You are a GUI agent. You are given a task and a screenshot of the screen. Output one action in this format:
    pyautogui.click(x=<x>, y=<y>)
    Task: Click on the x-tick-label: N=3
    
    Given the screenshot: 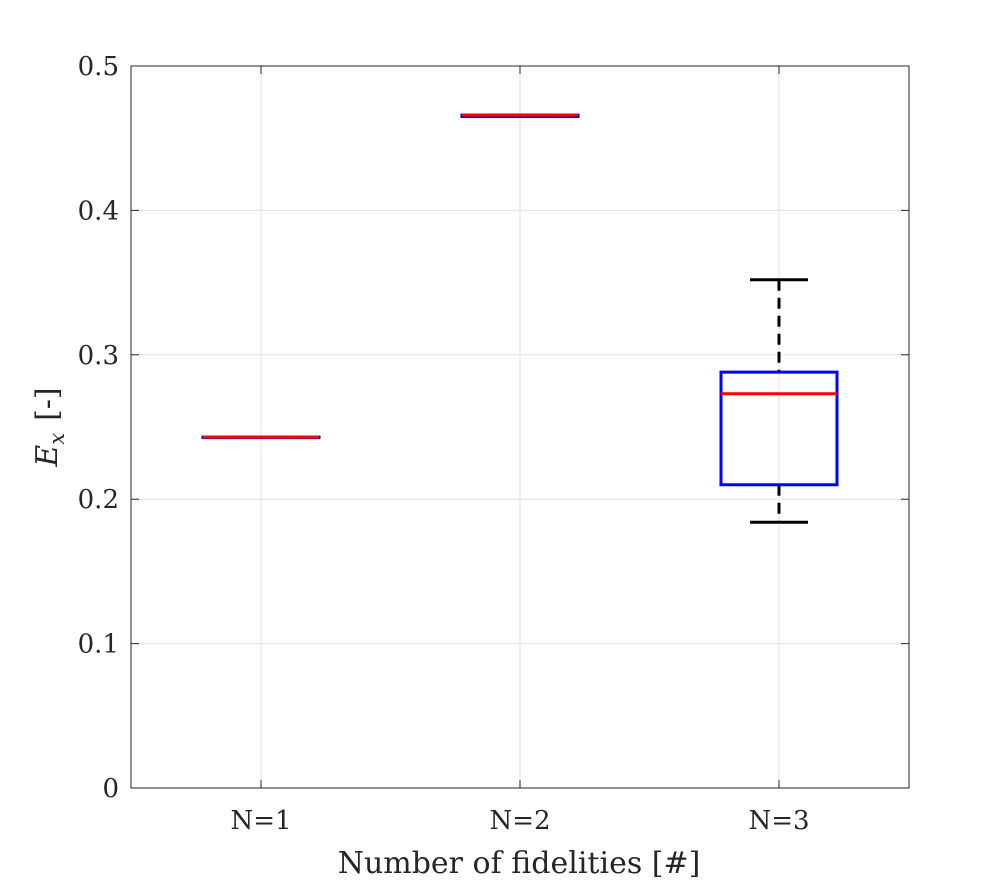 What is the action you would take?
    pyautogui.click(x=778, y=821)
    